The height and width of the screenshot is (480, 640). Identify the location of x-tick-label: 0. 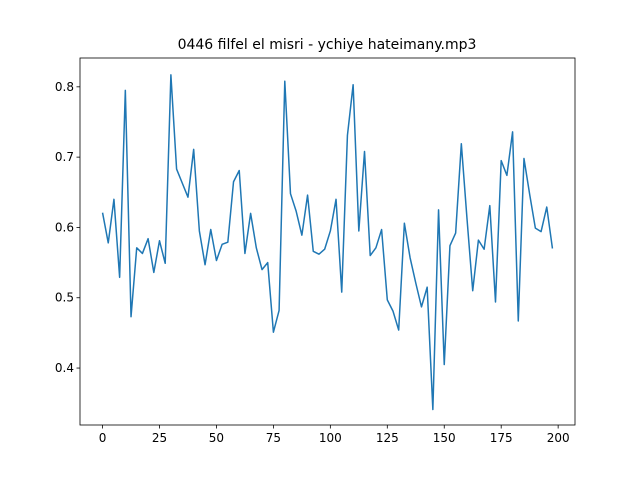
(103, 438).